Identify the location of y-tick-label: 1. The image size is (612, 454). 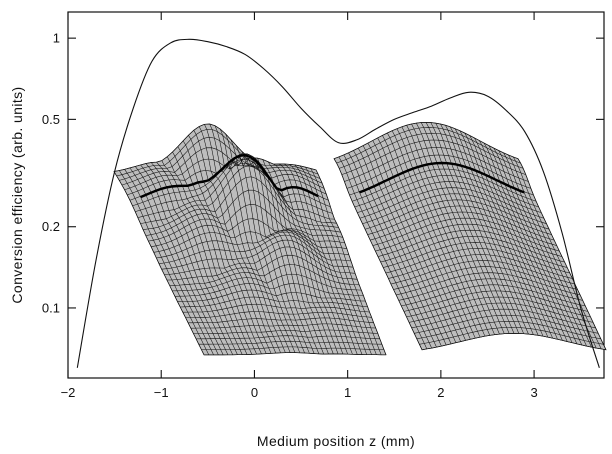
(56, 38).